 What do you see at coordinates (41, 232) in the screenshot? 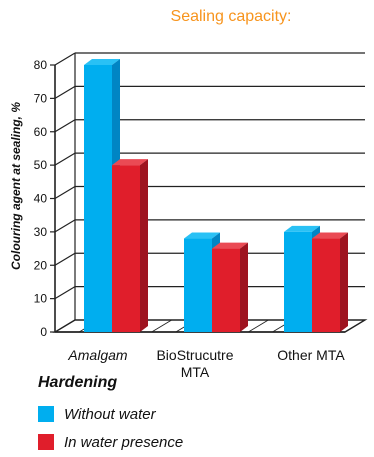
I see `y-tick-label-30: 30` at bounding box center [41, 232].